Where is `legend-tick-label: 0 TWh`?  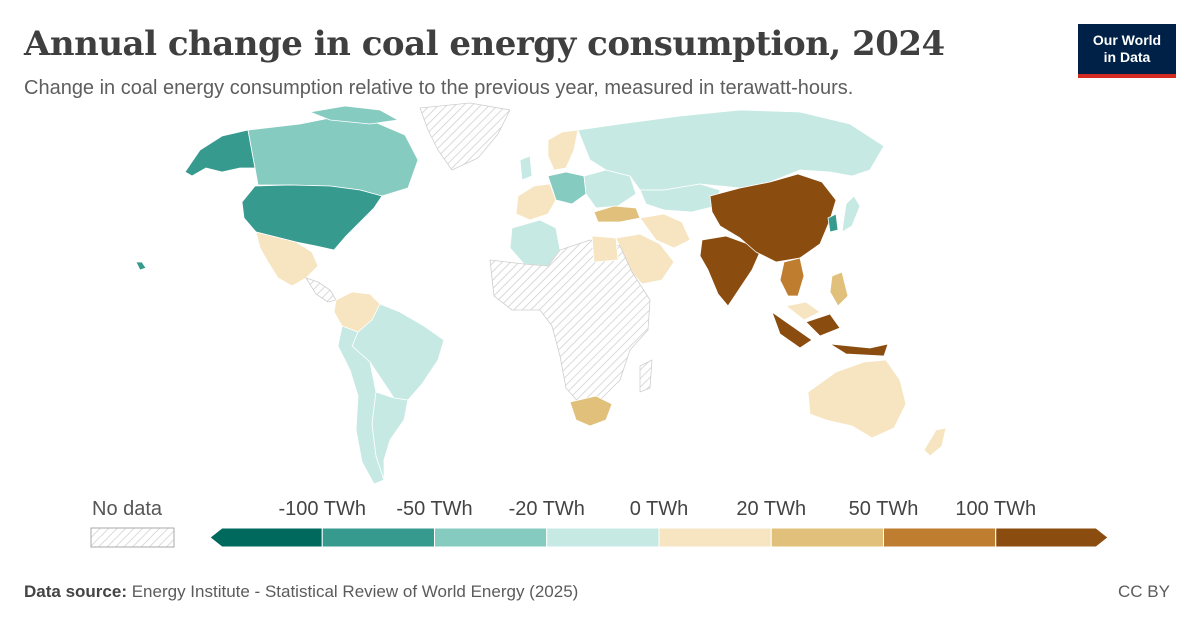 legend-tick-label: 0 TWh is located at coordinates (659, 509).